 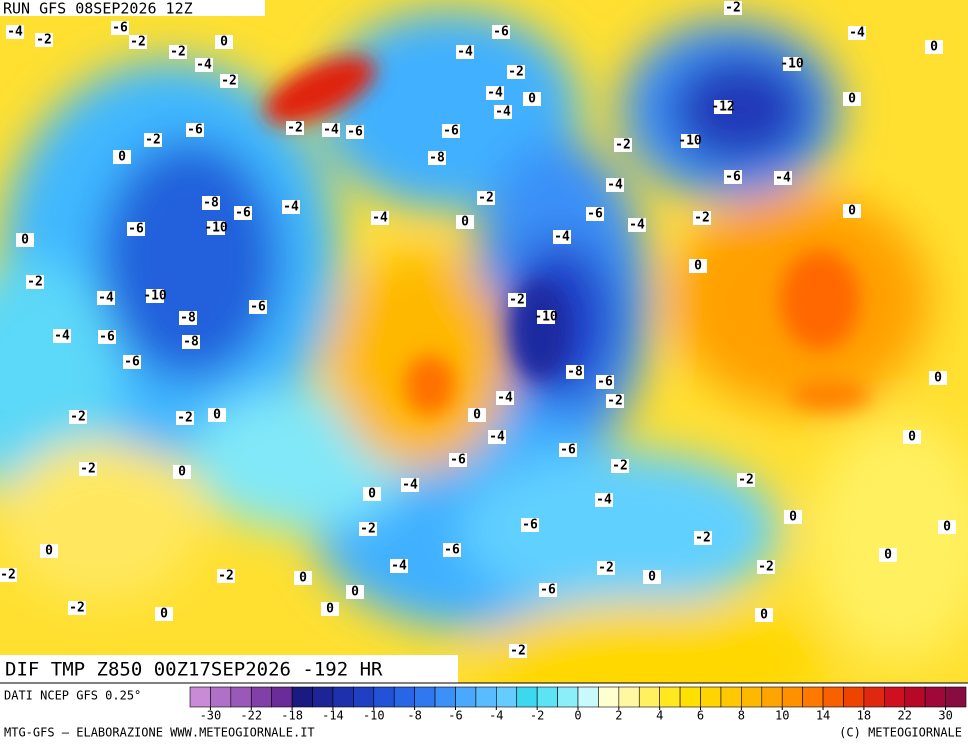 I want to click on colorbar-tick-label: 6, so click(x=700, y=716).